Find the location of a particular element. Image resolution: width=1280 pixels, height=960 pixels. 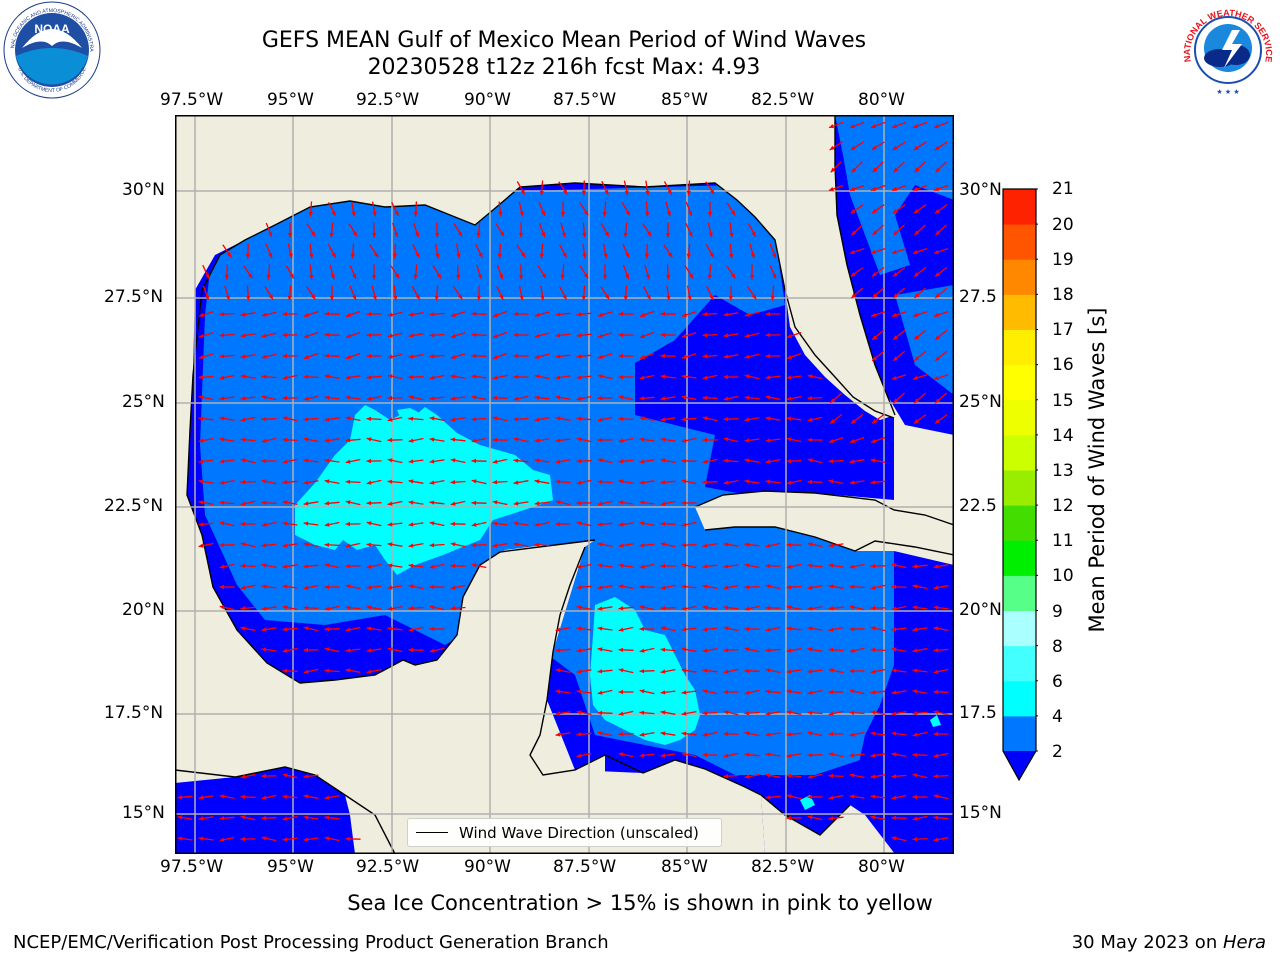

colorbar-tick-label: 20 is located at coordinates (1063, 225).